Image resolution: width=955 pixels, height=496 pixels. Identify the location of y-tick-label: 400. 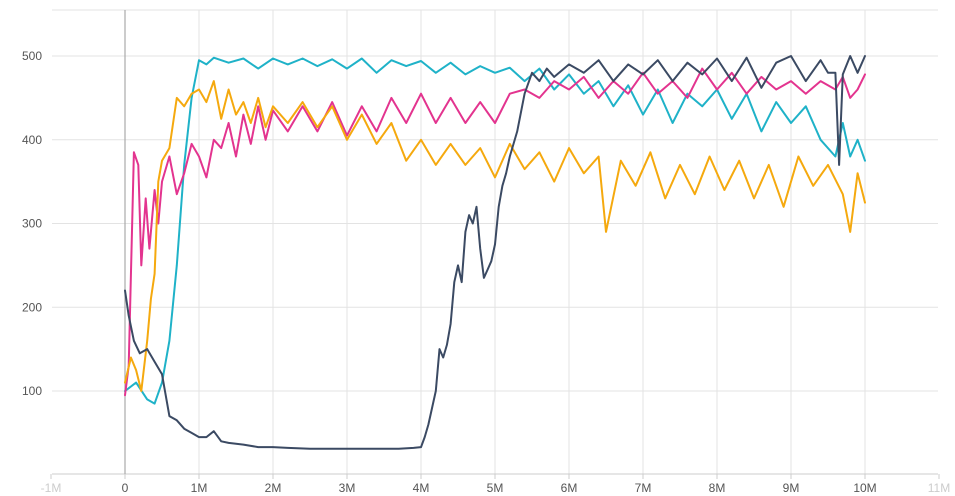
(32, 140).